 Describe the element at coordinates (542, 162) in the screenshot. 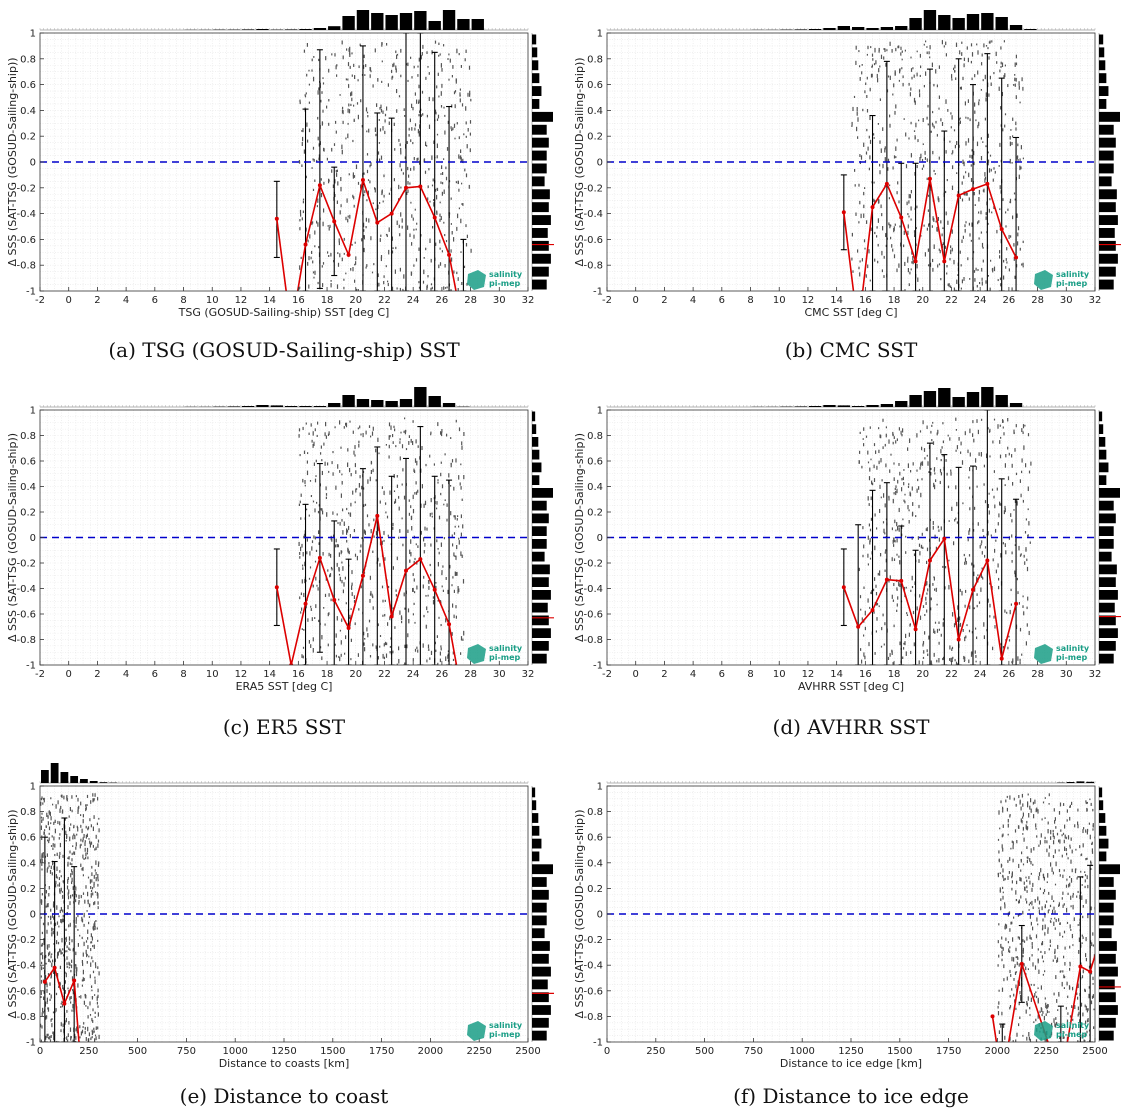

I see `right-histogram` at that location.